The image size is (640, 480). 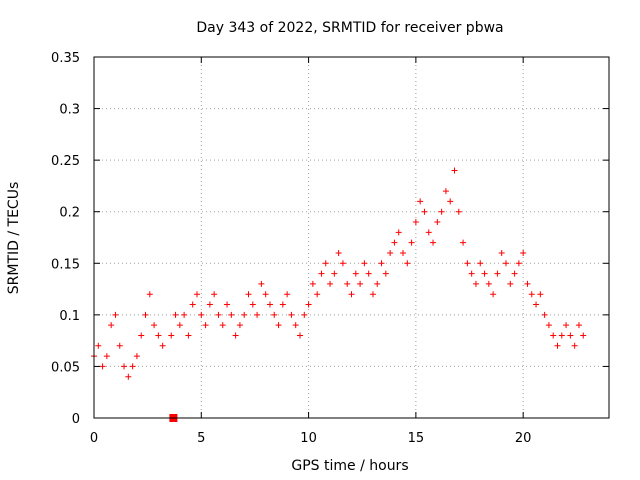 What do you see at coordinates (416, 438) in the screenshot?
I see `x-tick-label: 15` at bounding box center [416, 438].